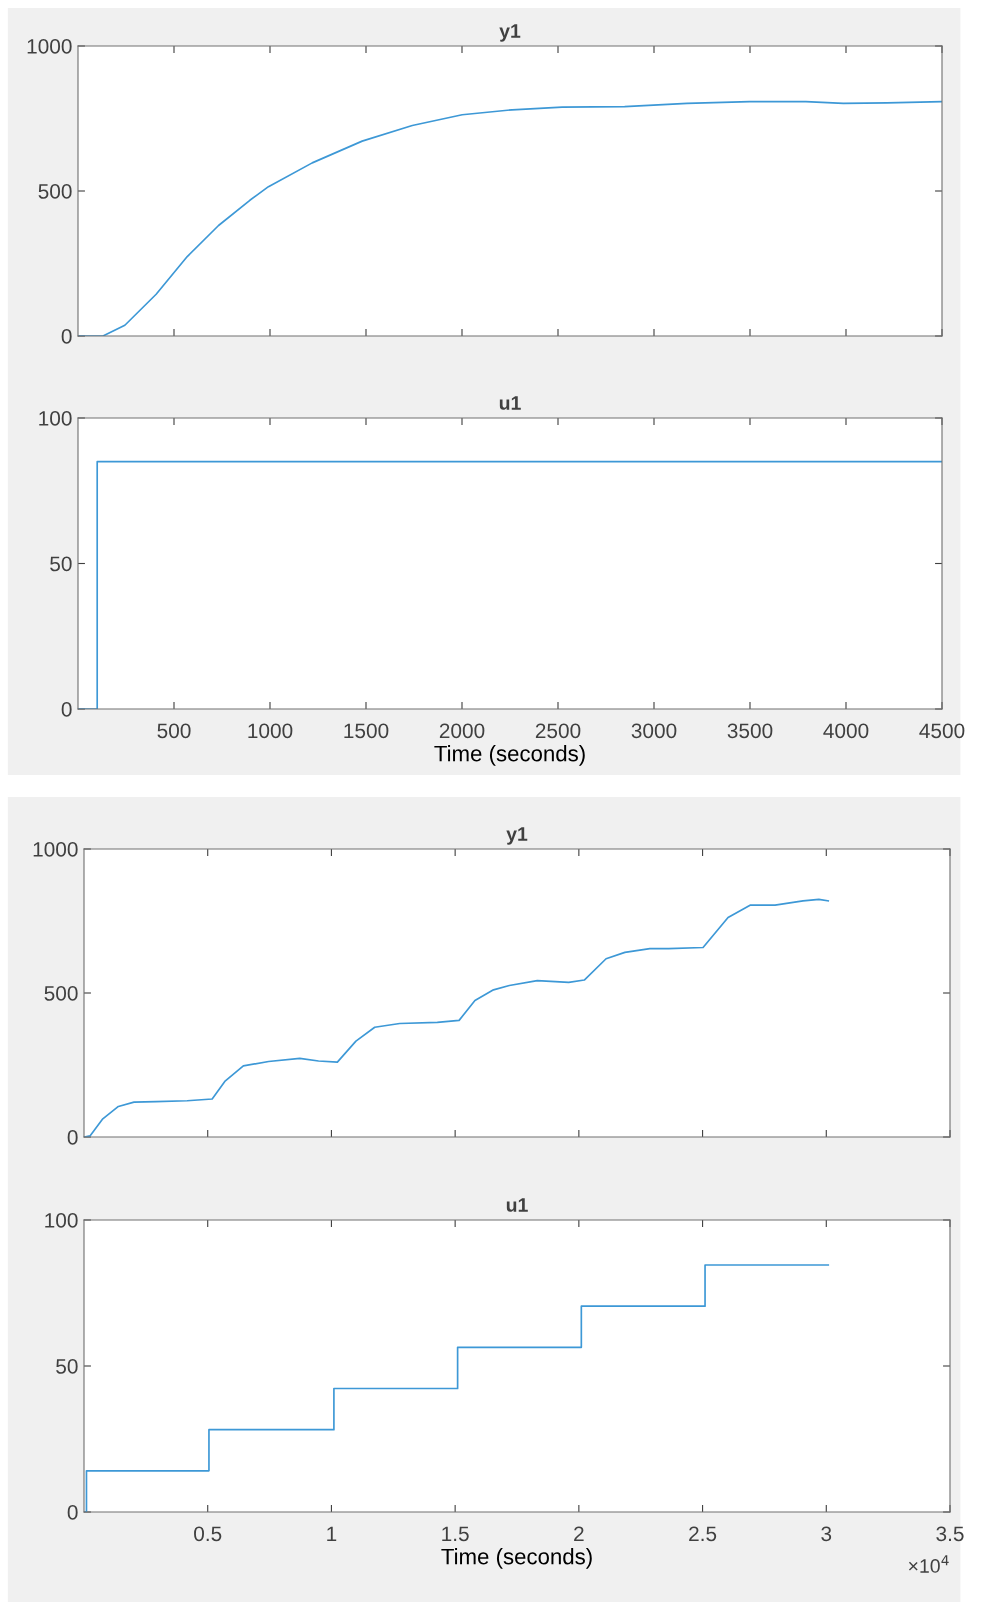  What do you see at coordinates (558, 731) in the screenshot?
I see `x-tick-label: 2500` at bounding box center [558, 731].